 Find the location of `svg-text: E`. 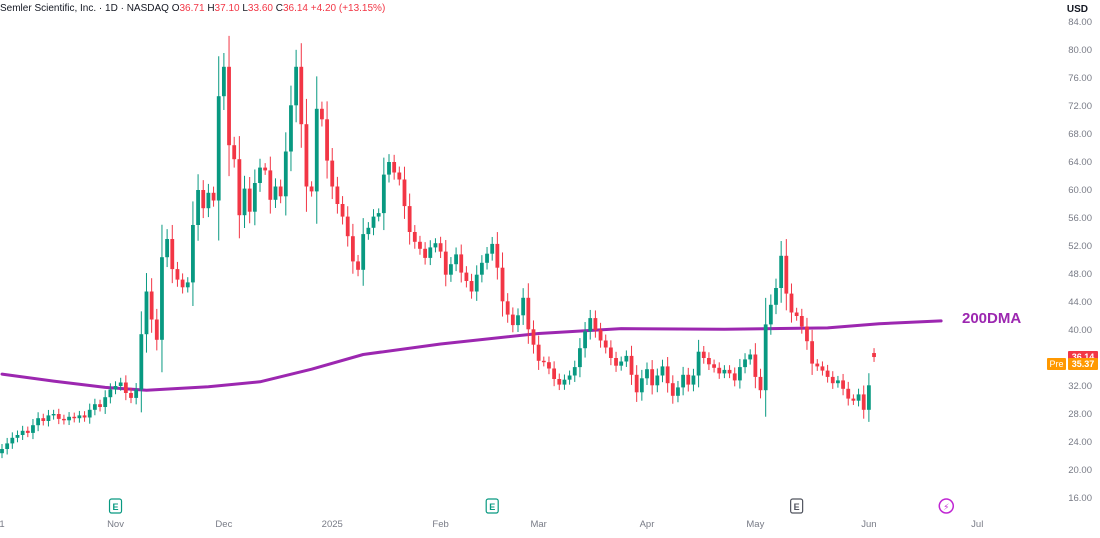

svg-text: E is located at coordinates (492, 507).